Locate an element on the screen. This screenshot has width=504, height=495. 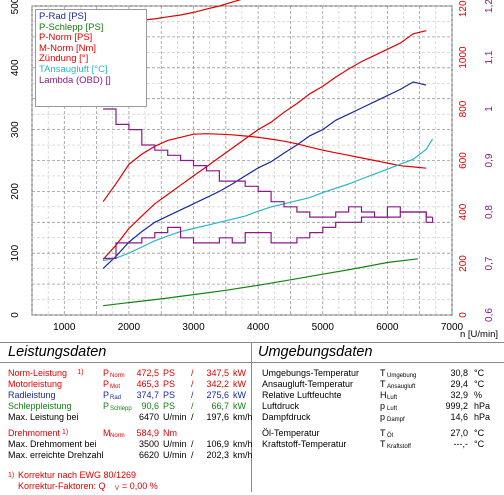
legend-p-norm: P-Norm [PS] is located at coordinates (66, 38).